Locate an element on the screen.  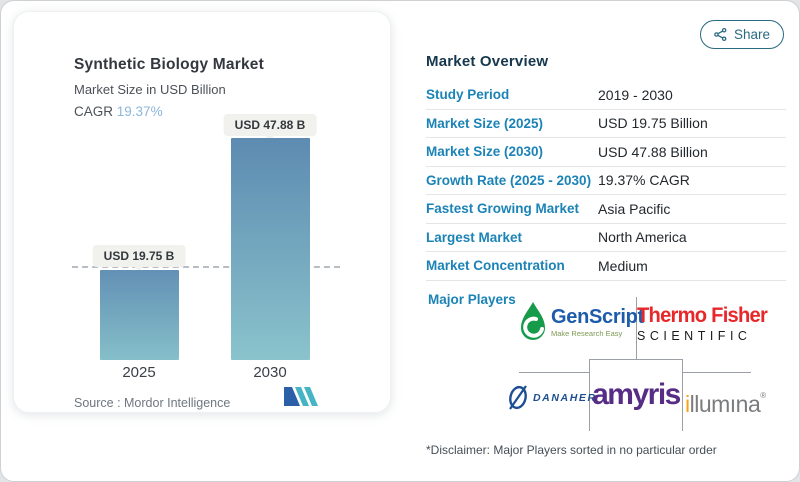
logo-amyris: amyris is located at coordinates (636, 394).